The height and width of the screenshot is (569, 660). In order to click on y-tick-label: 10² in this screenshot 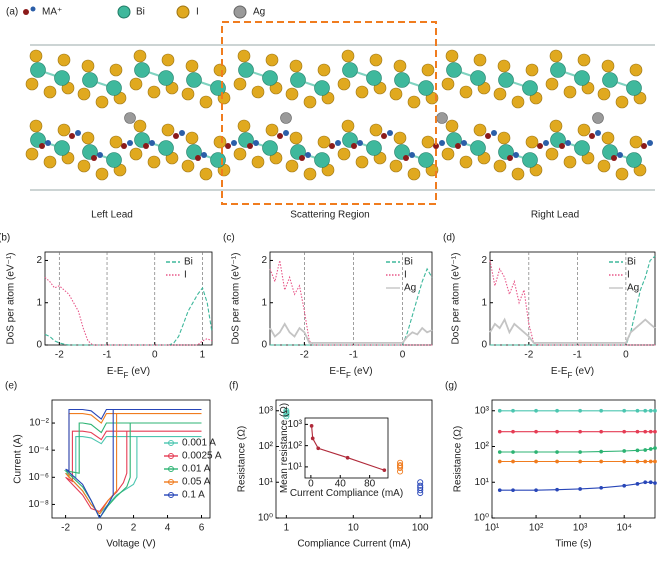, I will do `click(482, 446)`.